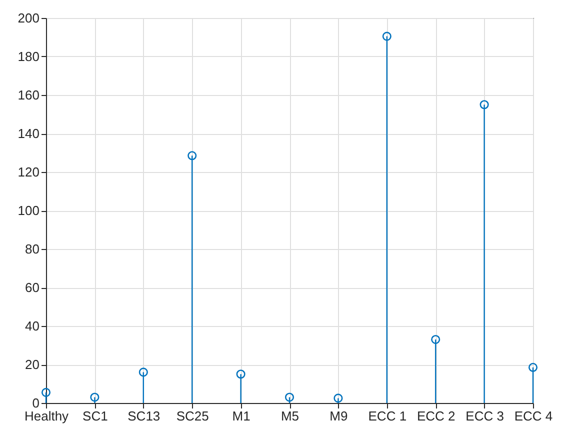 This screenshot has width=565, height=430. I want to click on y-tick-label: 140, so click(29, 133).